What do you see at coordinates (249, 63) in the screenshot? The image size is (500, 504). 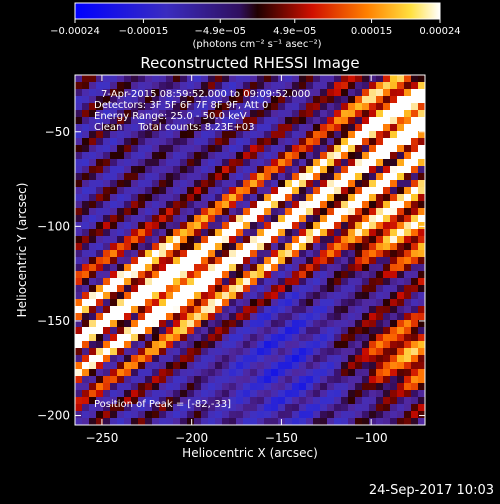 I see `chart-title: Reconstructed RHESSI Image` at bounding box center [249, 63].